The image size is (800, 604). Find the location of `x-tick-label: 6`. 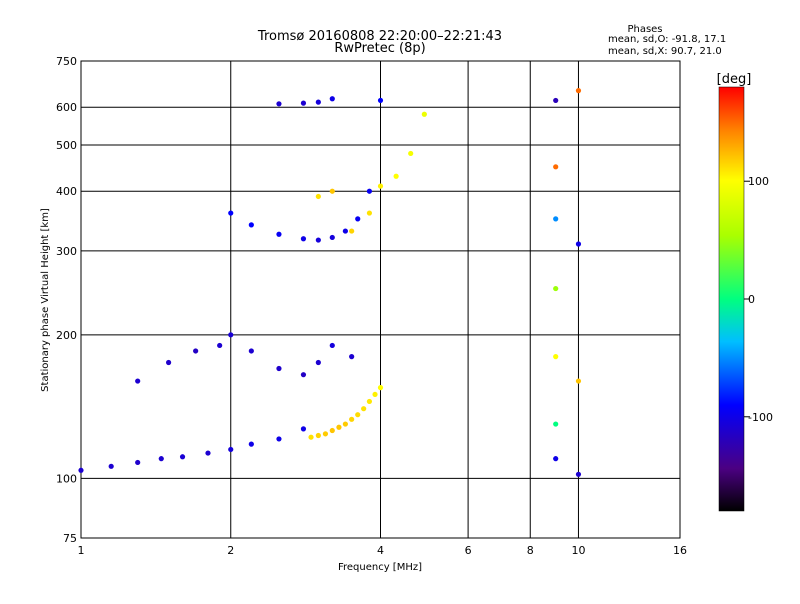

x-tick-label: 6 is located at coordinates (468, 550).